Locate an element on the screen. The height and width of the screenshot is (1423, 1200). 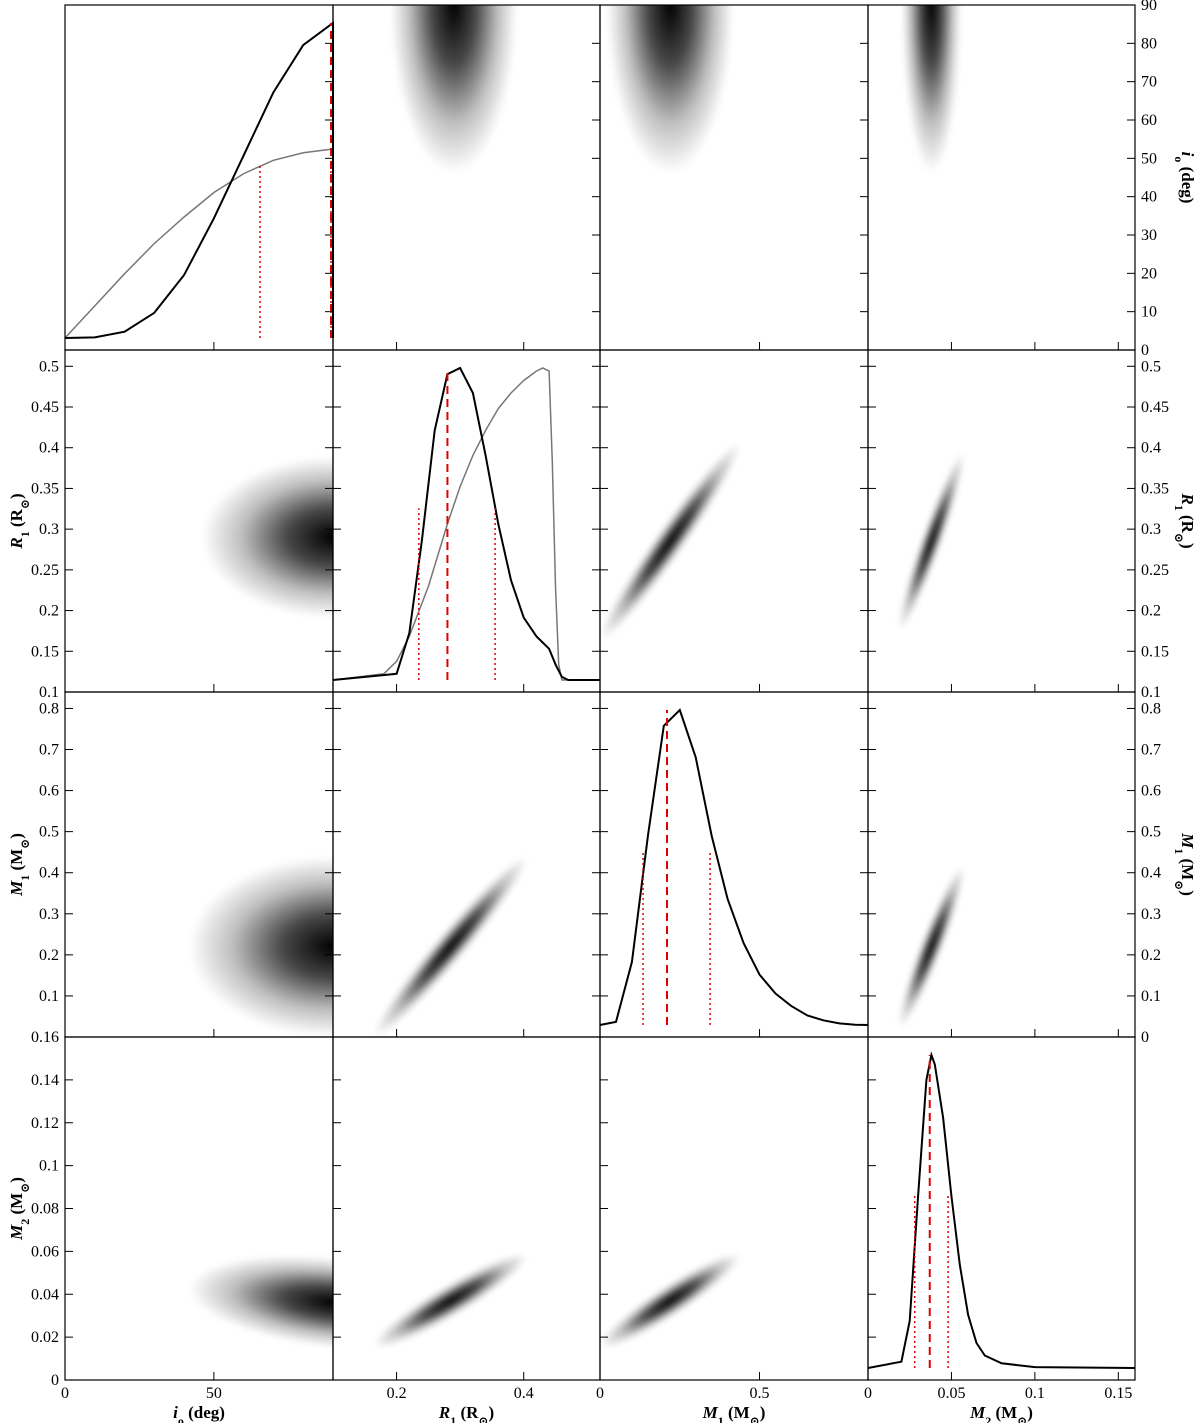
density-i-R1 is located at coordinates (267, 537).